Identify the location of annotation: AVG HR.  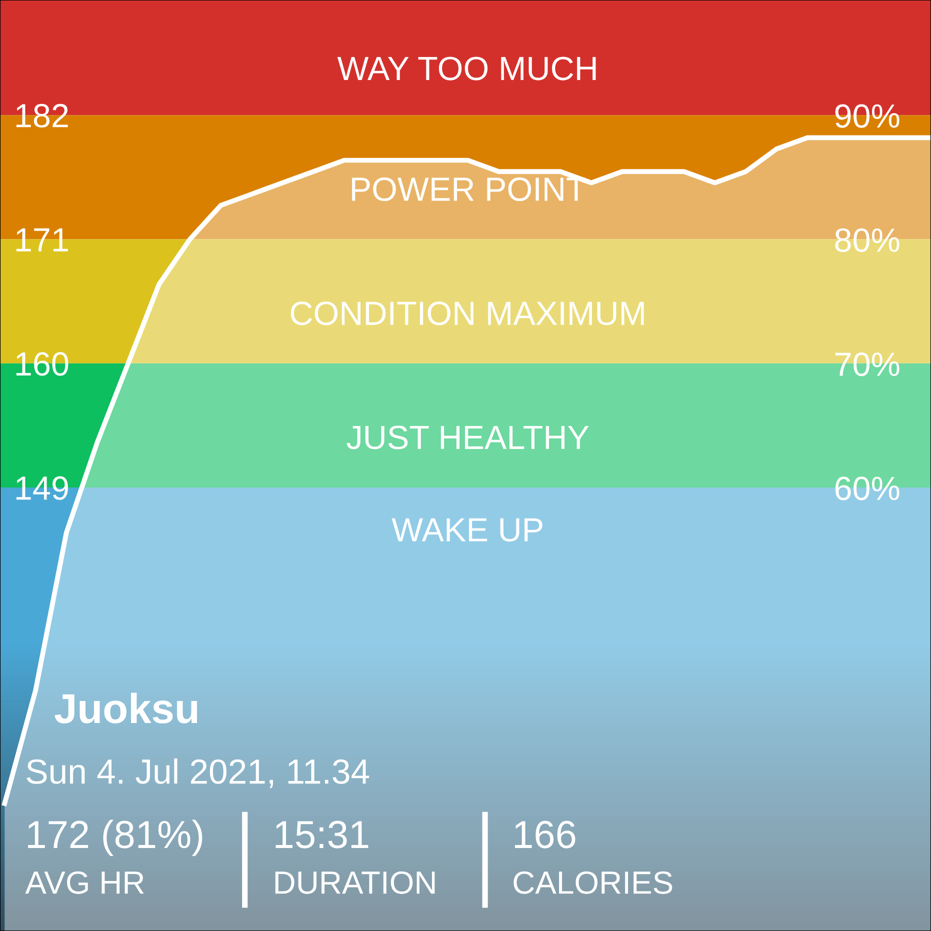
(84, 882).